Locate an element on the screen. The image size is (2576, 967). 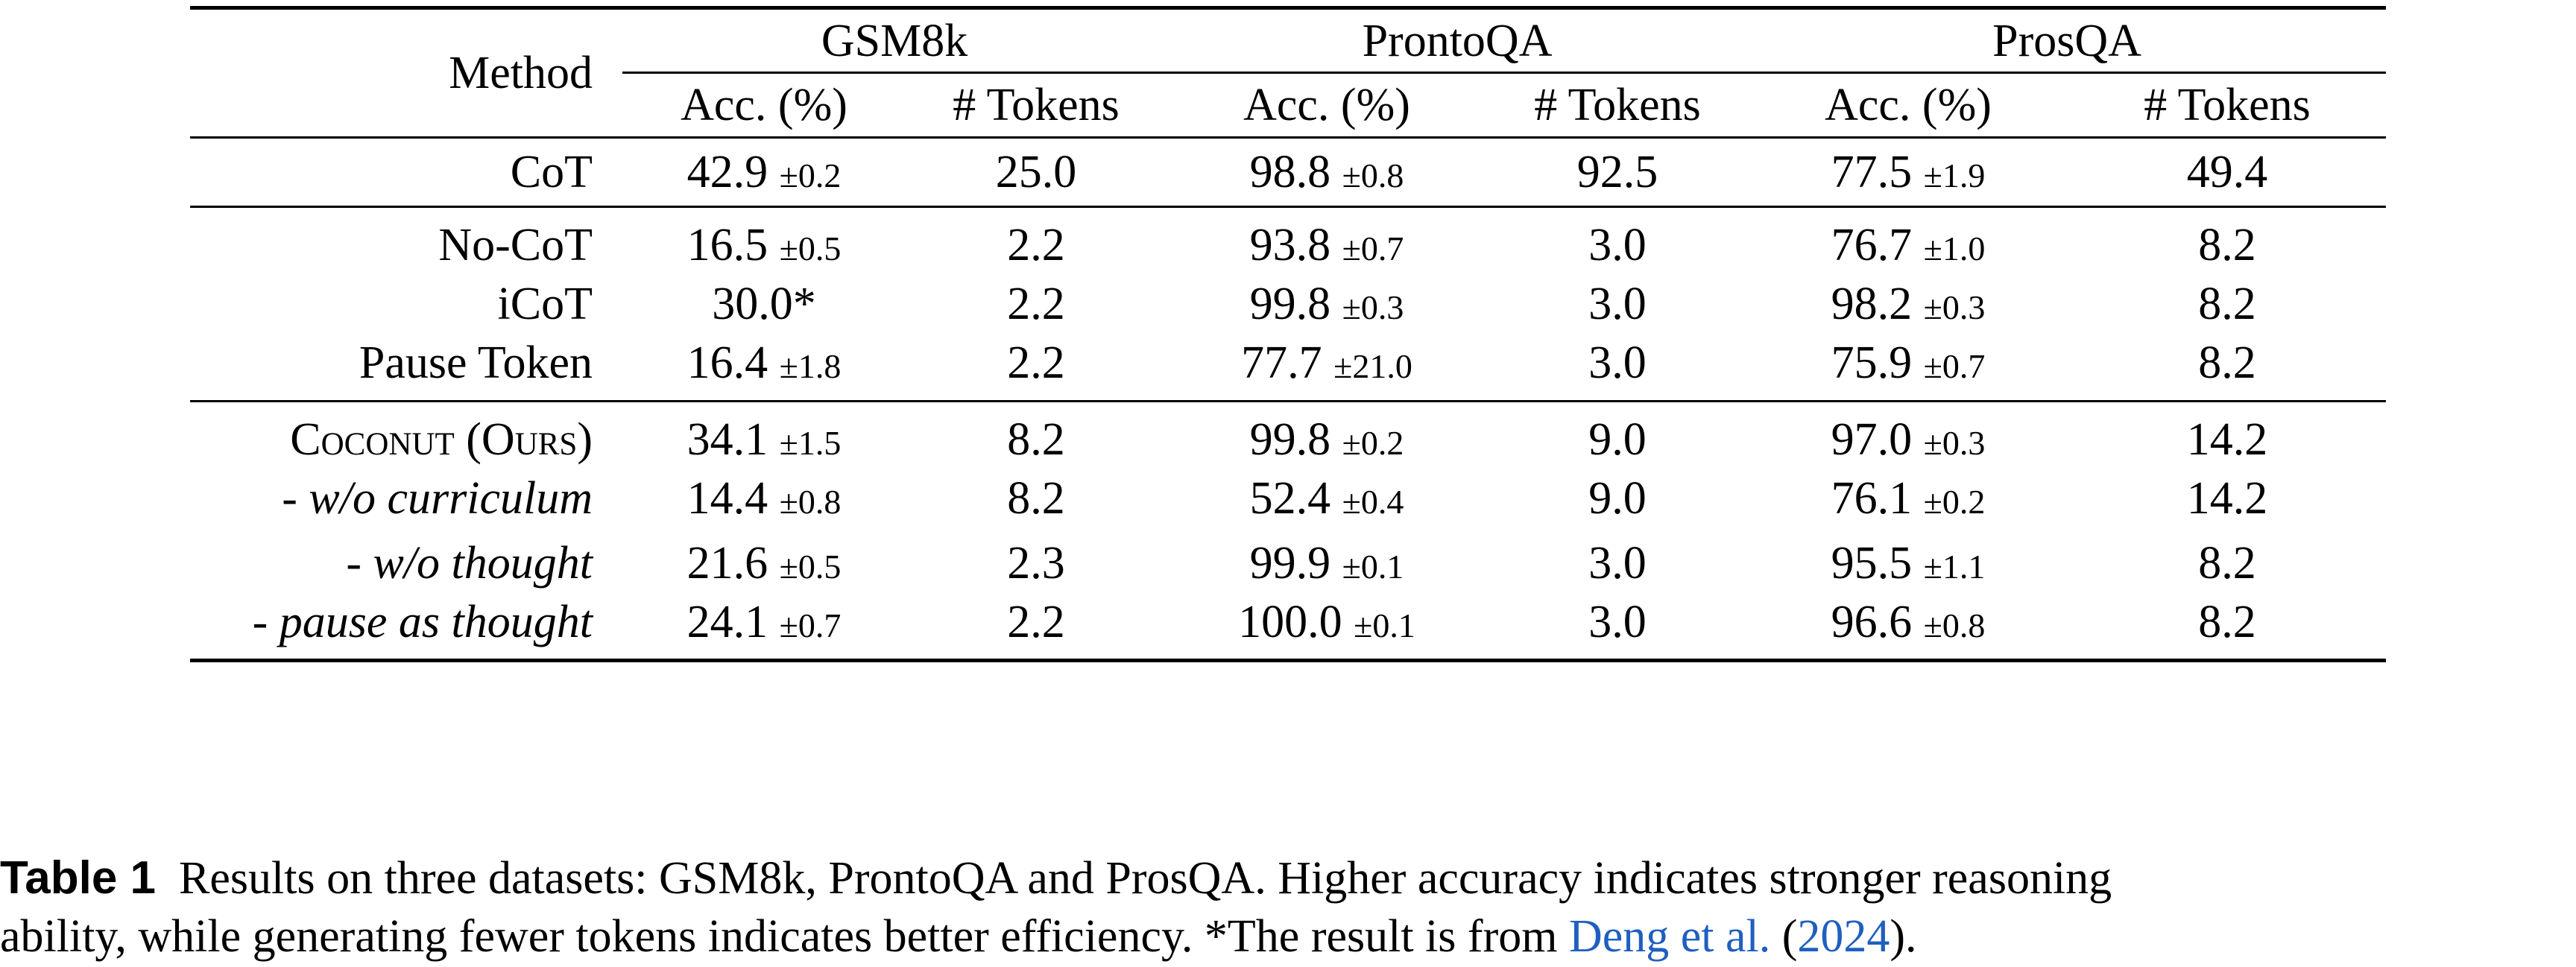
cell-value: 96.6 is located at coordinates (1872, 621).